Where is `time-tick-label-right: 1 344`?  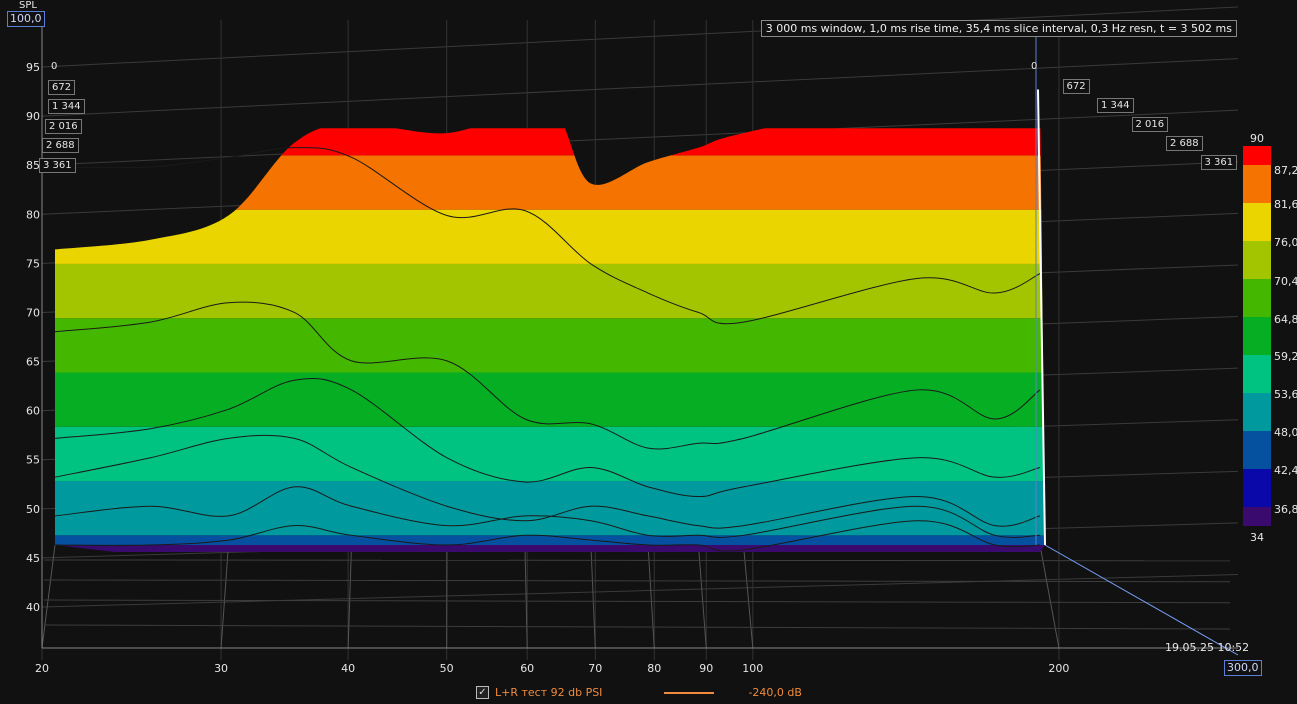
time-tick-label-right: 1 344 is located at coordinates (1115, 105).